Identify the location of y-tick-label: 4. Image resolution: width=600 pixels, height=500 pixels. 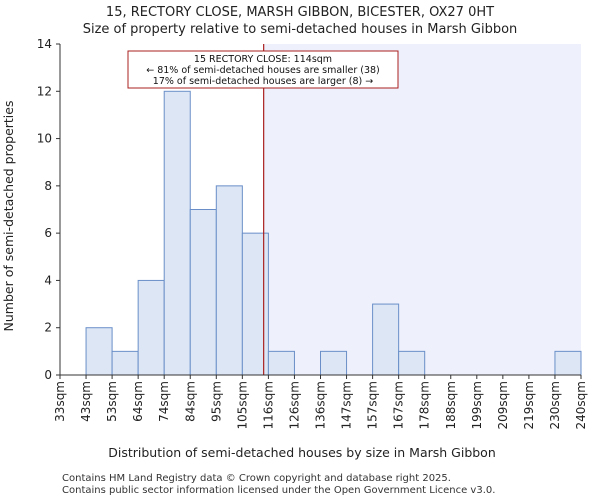
(48, 280).